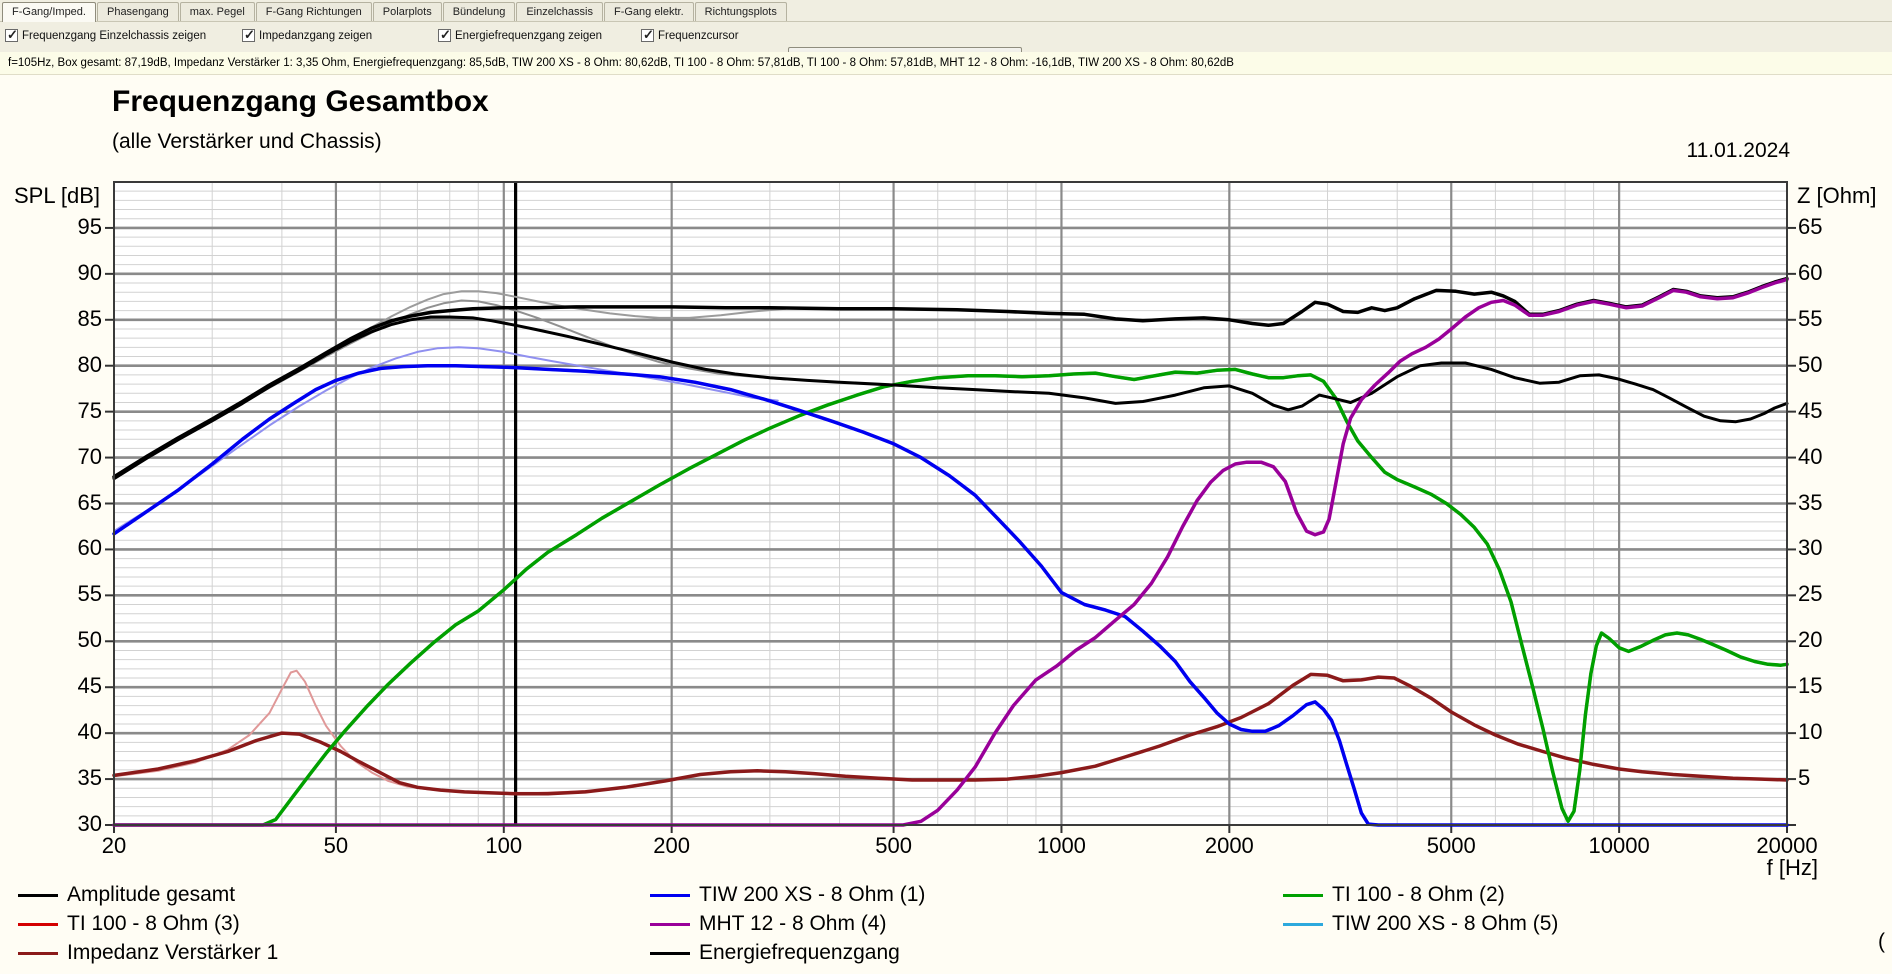 This screenshot has height=974, width=1892. I want to click on legend-label: Amplitude gesamt, so click(151, 894).